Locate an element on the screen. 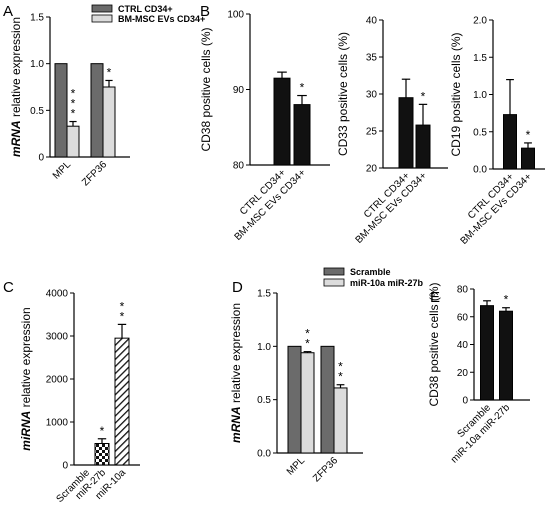 Image resolution: width=550 pixels, height=509 pixels. significance-marker-b3-0-0: * is located at coordinates (528, 135).